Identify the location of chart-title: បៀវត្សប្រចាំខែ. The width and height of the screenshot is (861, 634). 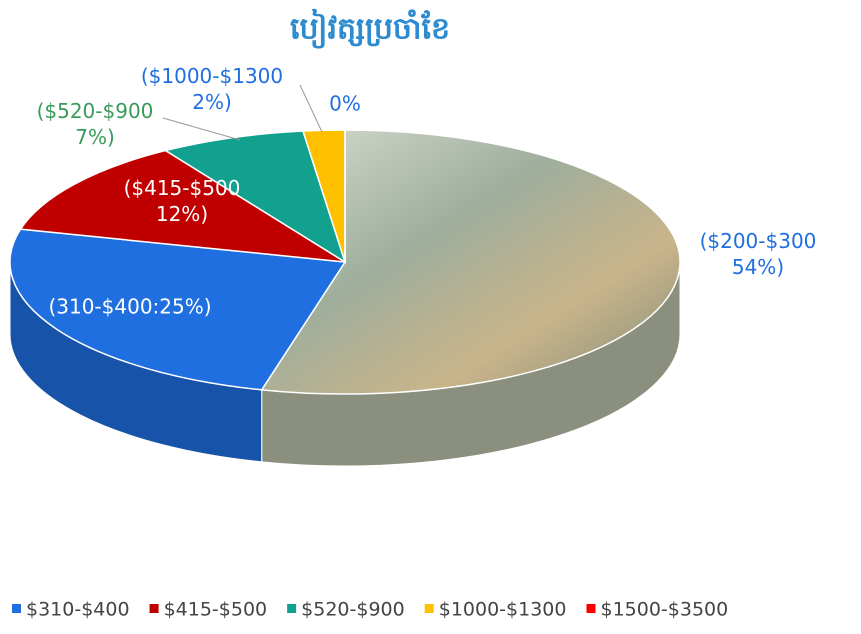
(370, 29).